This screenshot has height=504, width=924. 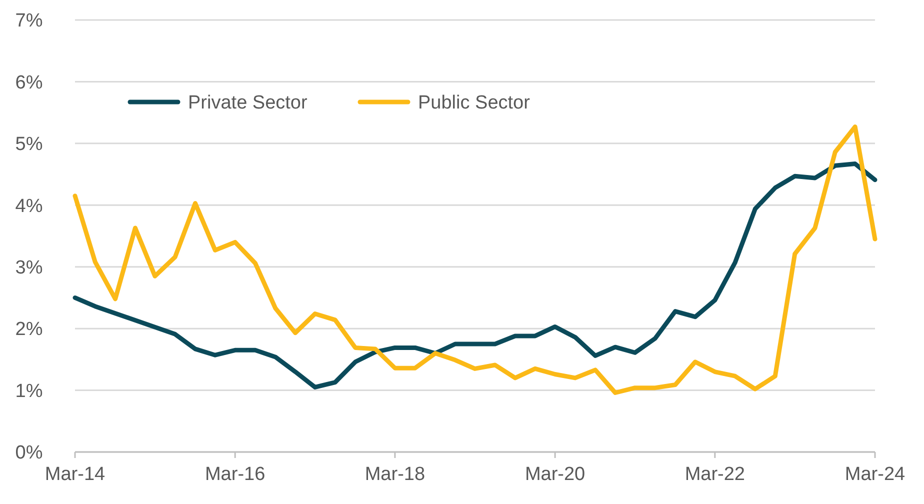 What do you see at coordinates (474, 103) in the screenshot?
I see `legend-label: Public Sector` at bounding box center [474, 103].